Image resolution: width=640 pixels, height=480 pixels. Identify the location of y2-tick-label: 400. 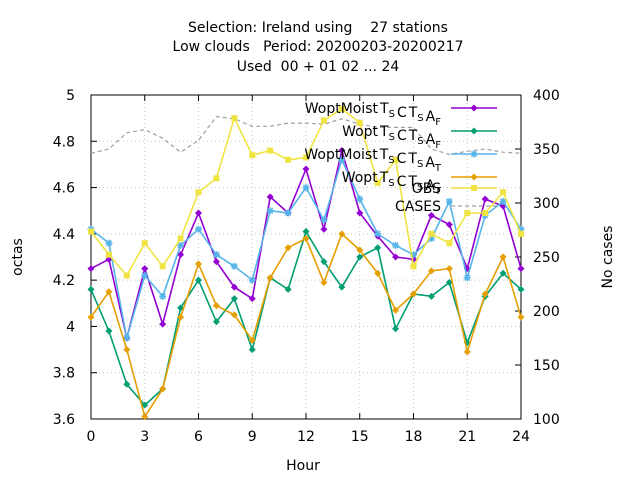
(546, 96).